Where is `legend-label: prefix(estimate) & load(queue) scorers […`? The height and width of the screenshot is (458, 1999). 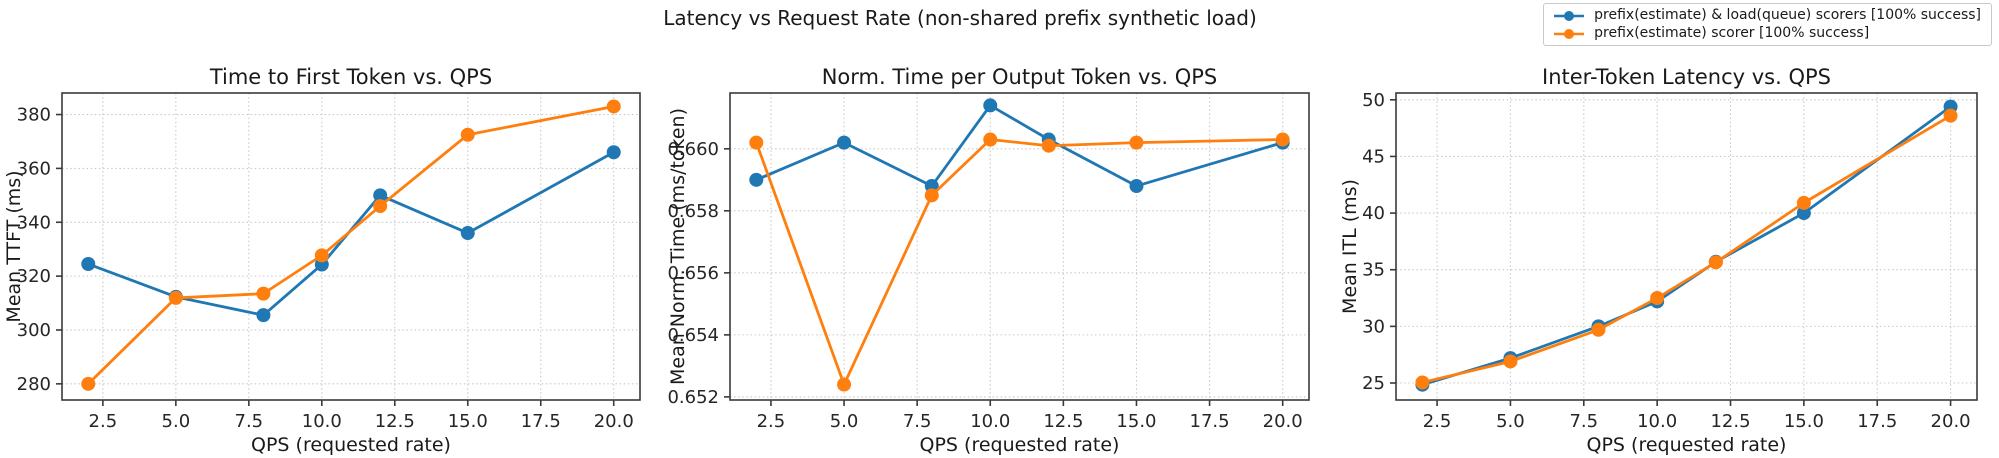 legend-label: prefix(estimate) & load(queue) scorers [… is located at coordinates (1787, 15).